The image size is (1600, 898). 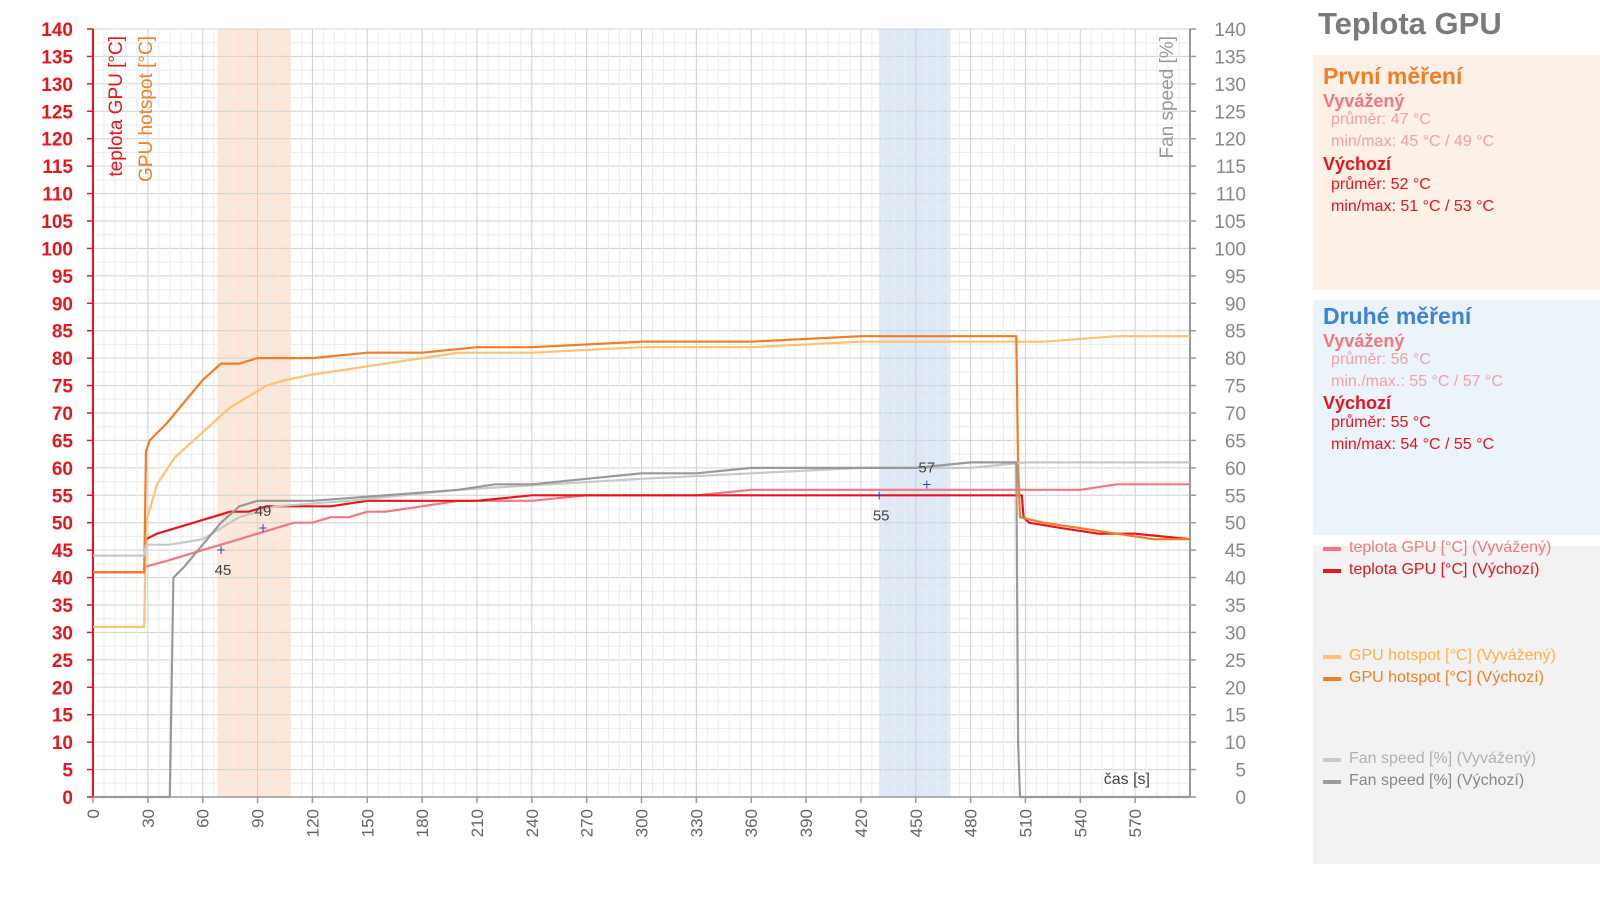 I want to click on y-right-tick-label: 45, so click(x=1235, y=551).